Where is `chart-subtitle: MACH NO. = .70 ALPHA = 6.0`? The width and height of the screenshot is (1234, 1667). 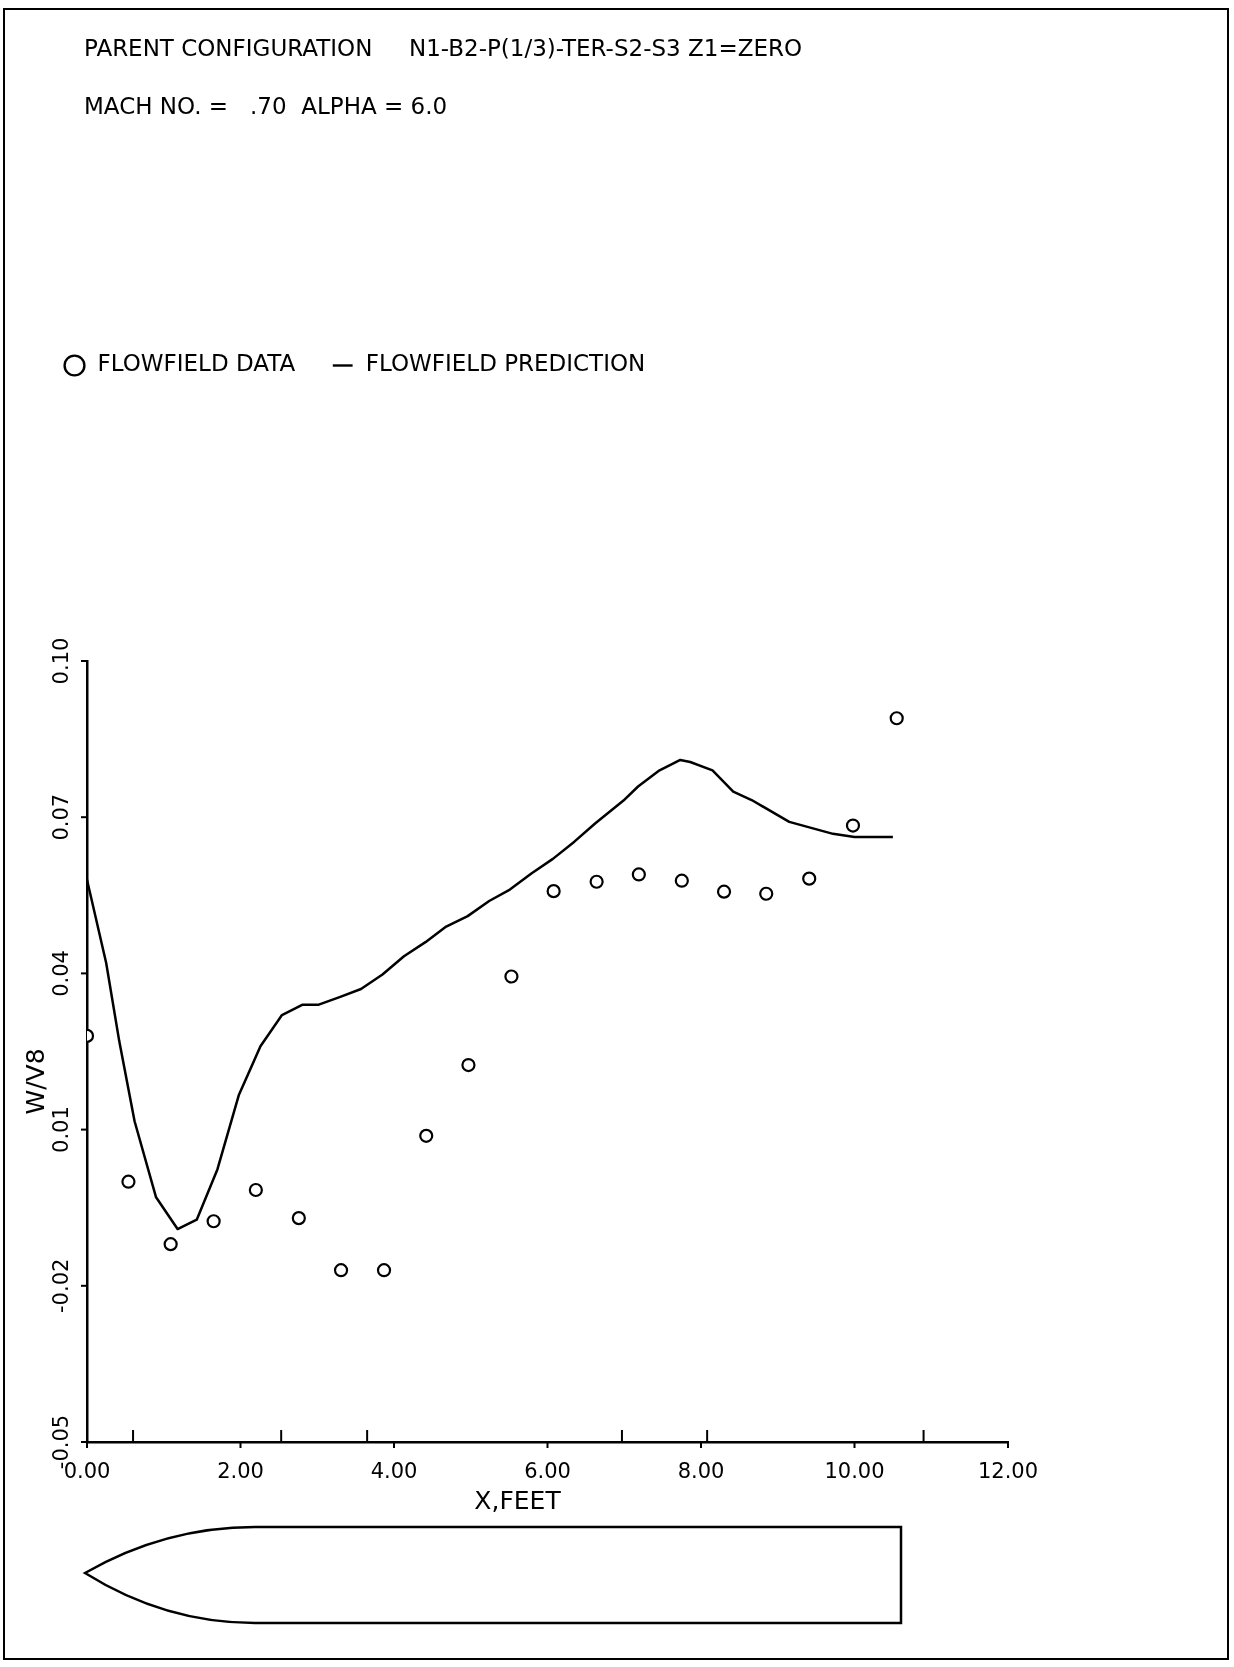
chart-subtitle: MACH NO. = .70 ALPHA = 6.0 is located at coordinates (266, 105).